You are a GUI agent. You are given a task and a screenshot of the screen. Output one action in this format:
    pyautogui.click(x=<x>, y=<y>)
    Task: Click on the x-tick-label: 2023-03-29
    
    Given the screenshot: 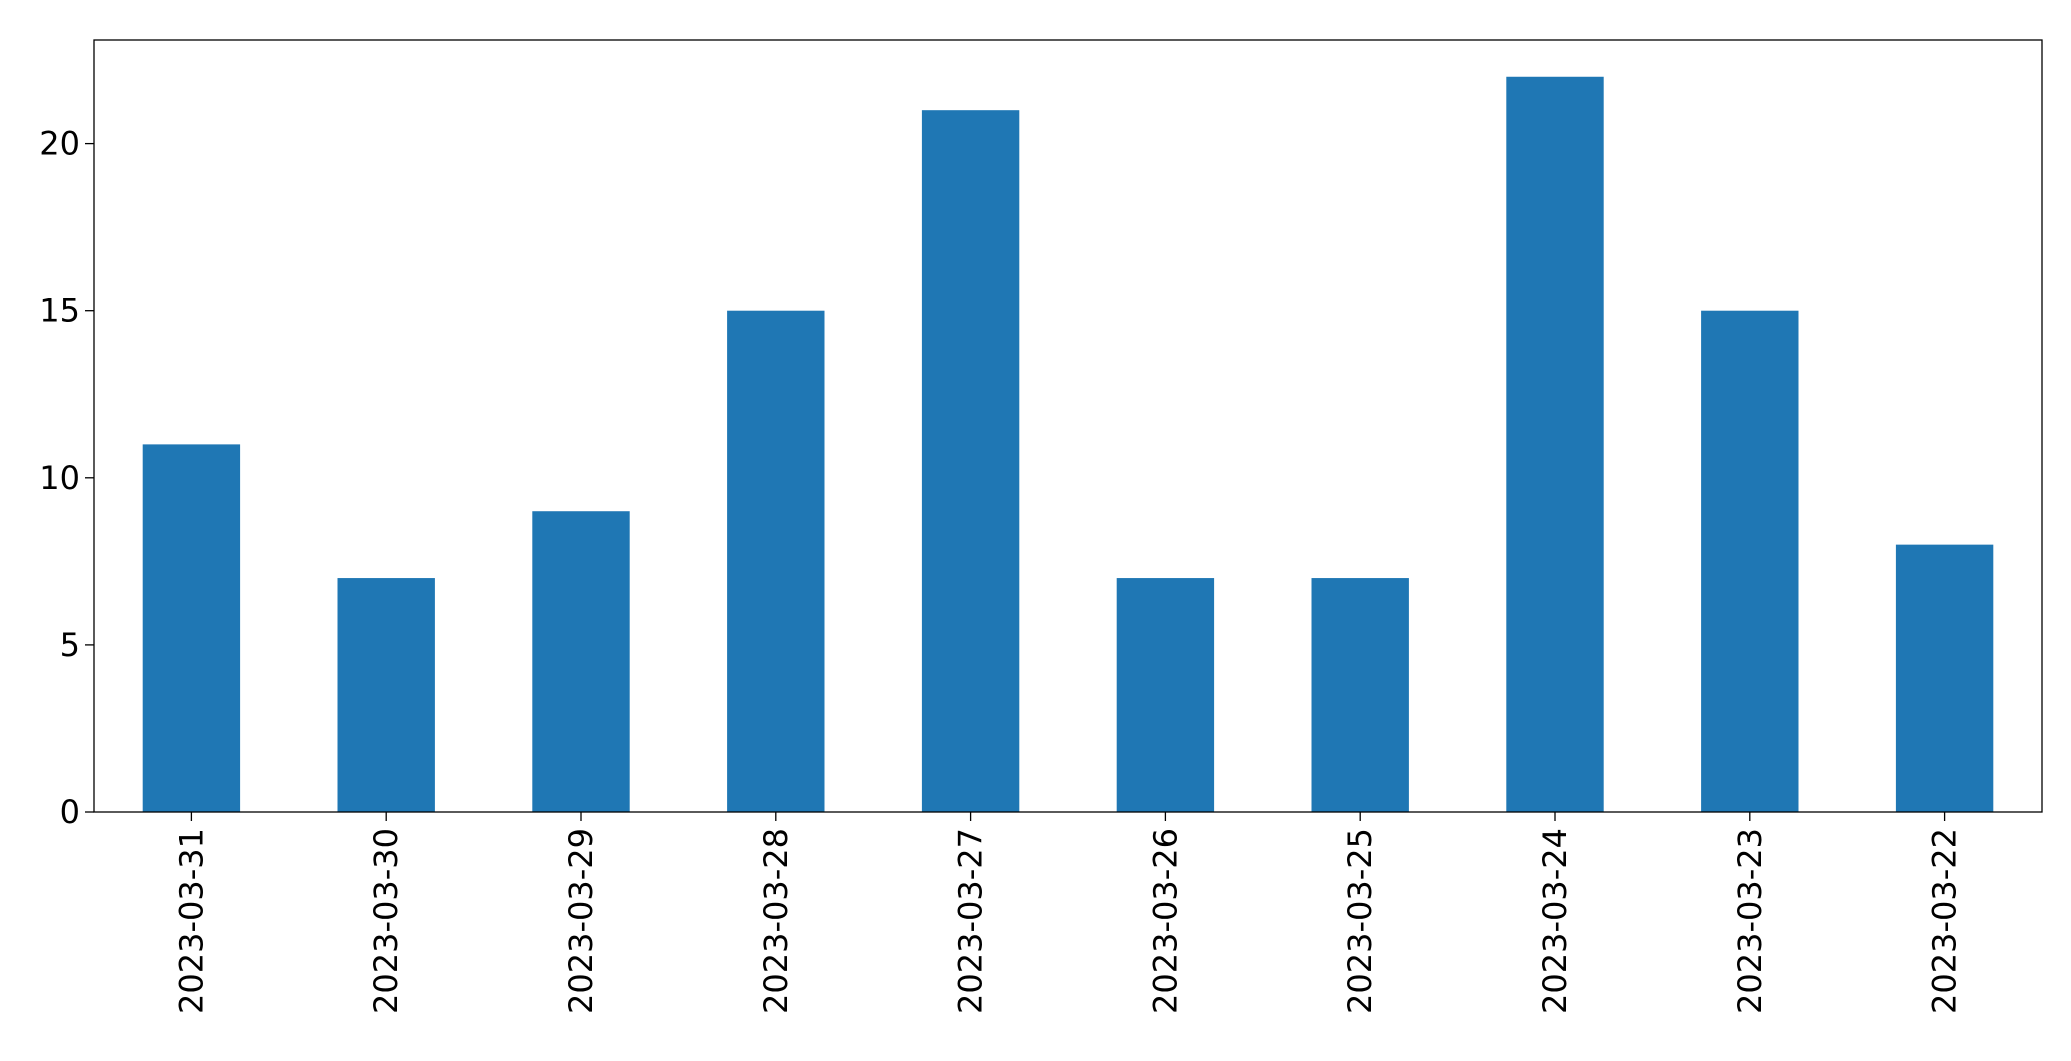 What is the action you would take?
    pyautogui.click(x=581, y=921)
    